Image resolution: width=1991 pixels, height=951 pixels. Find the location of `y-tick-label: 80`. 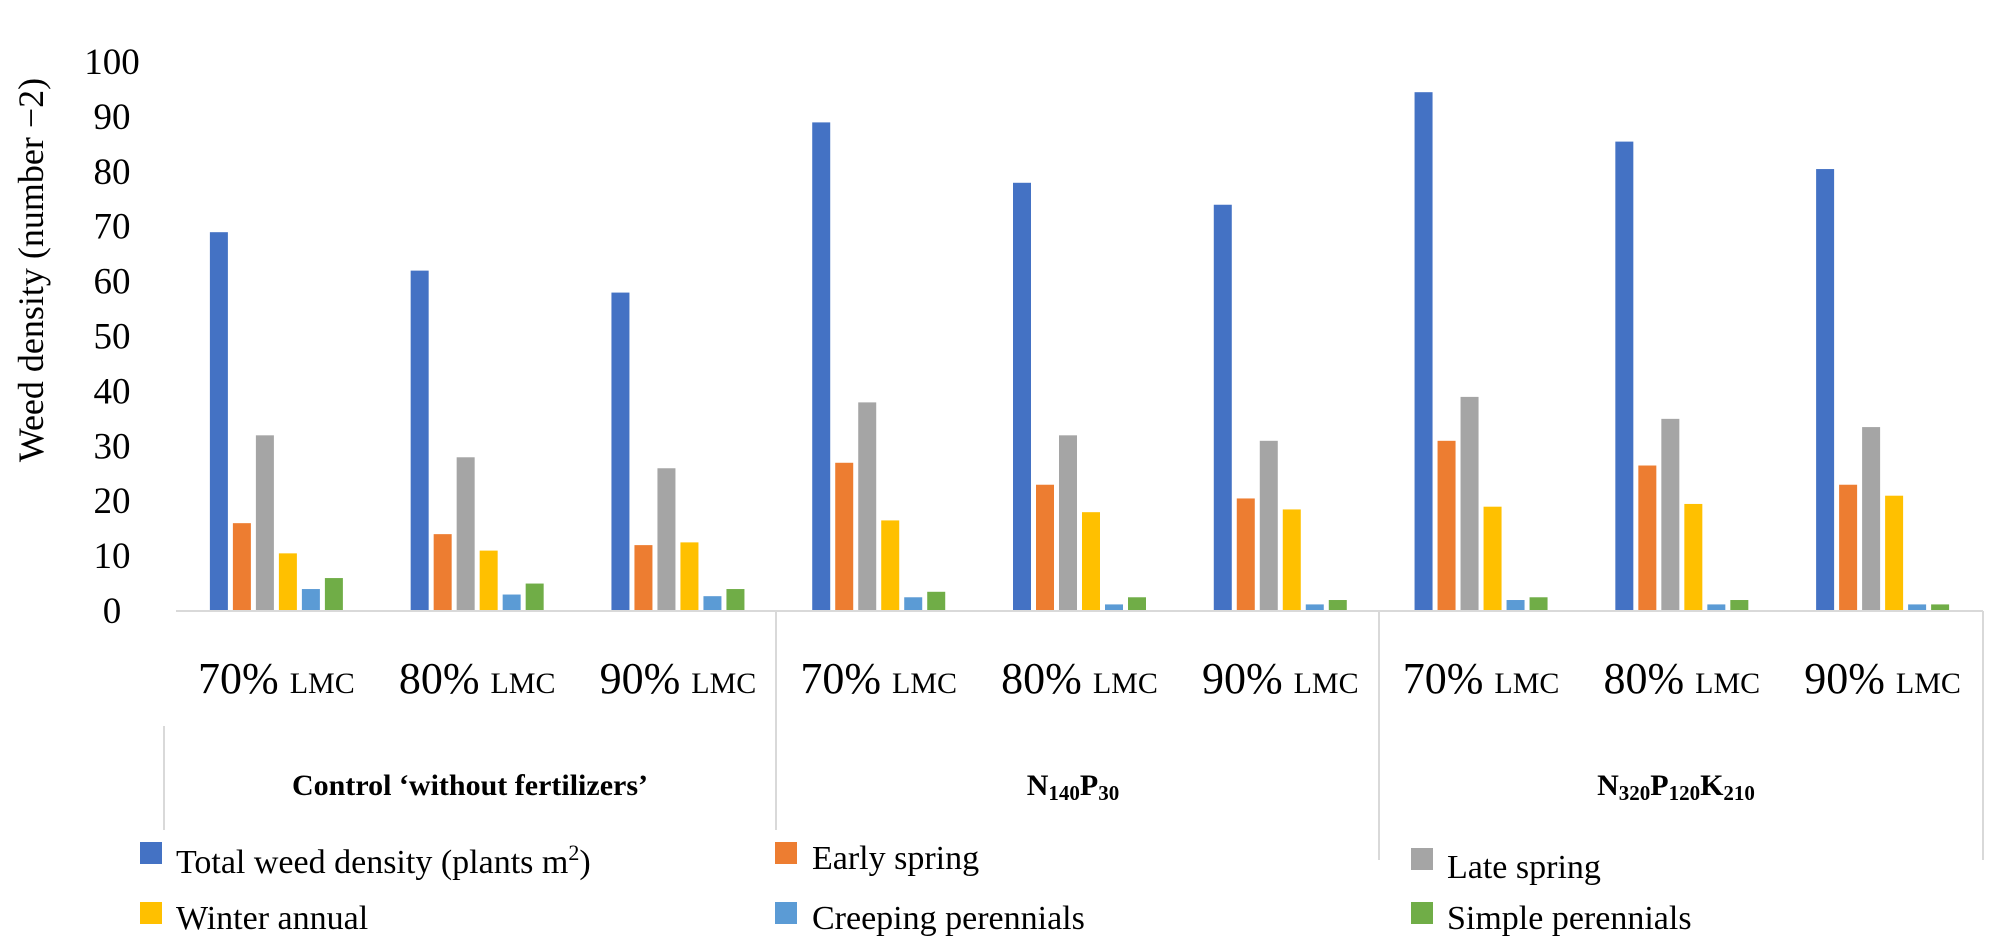

y-tick-label: 80 is located at coordinates (112, 172).